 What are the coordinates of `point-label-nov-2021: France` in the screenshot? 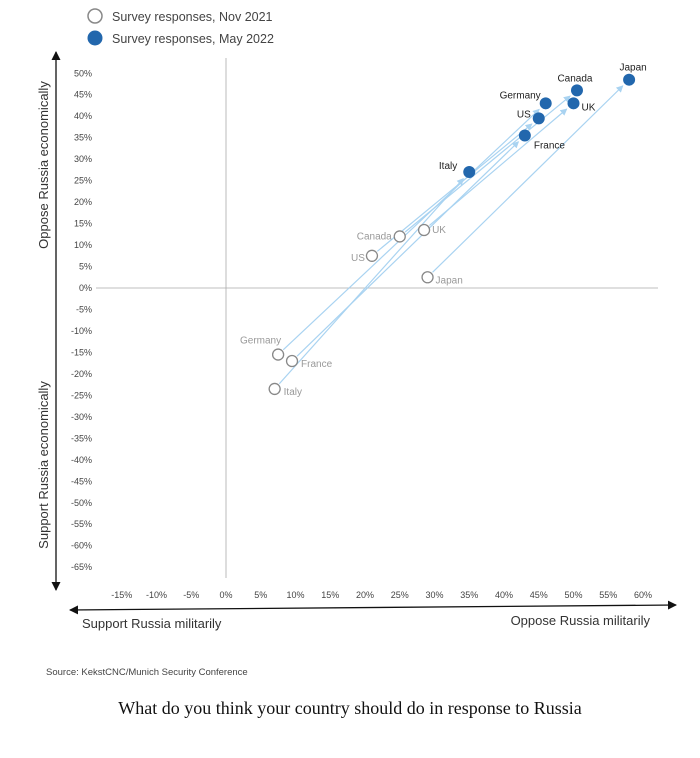 It's located at (317, 364).